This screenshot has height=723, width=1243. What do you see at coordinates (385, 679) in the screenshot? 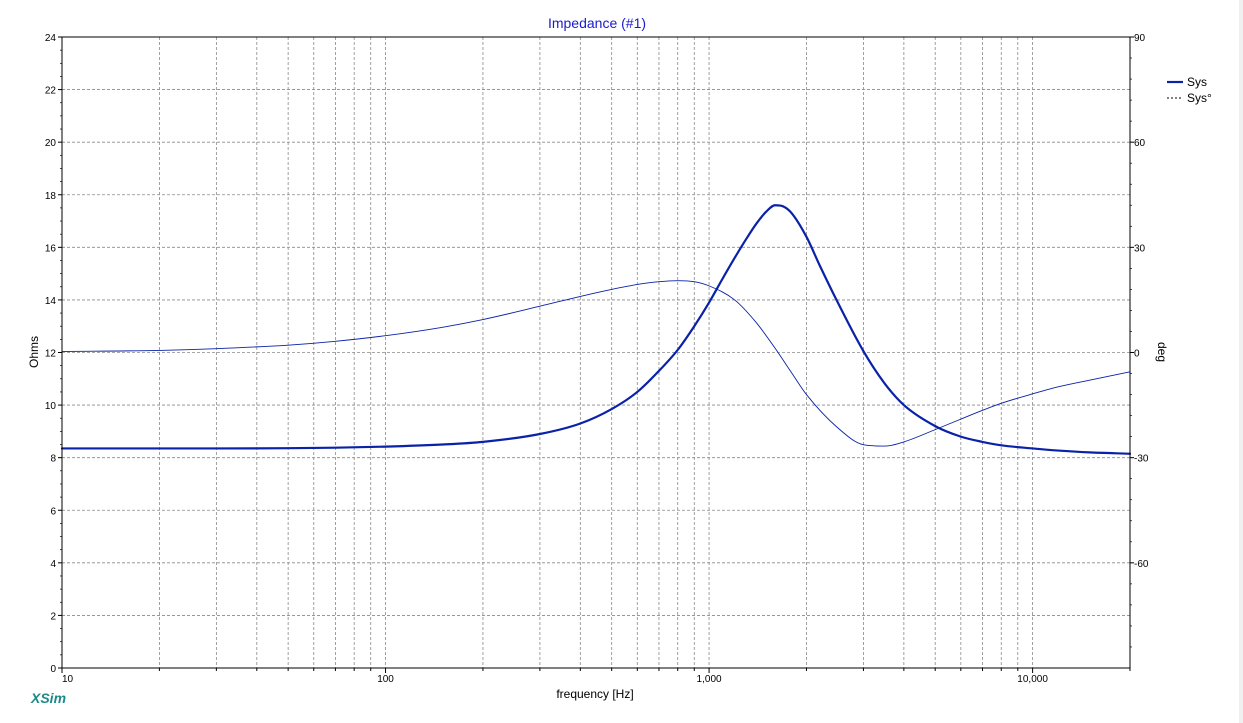
I see `x-tick-label: 100` at bounding box center [385, 679].